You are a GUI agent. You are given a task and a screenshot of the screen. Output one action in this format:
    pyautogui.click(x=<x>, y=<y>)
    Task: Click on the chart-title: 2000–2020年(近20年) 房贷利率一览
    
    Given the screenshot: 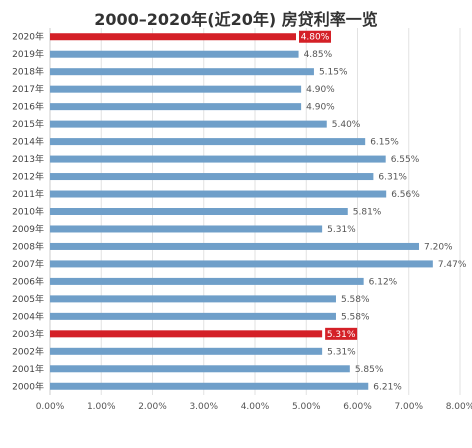 What is the action you would take?
    pyautogui.click(x=236, y=19)
    